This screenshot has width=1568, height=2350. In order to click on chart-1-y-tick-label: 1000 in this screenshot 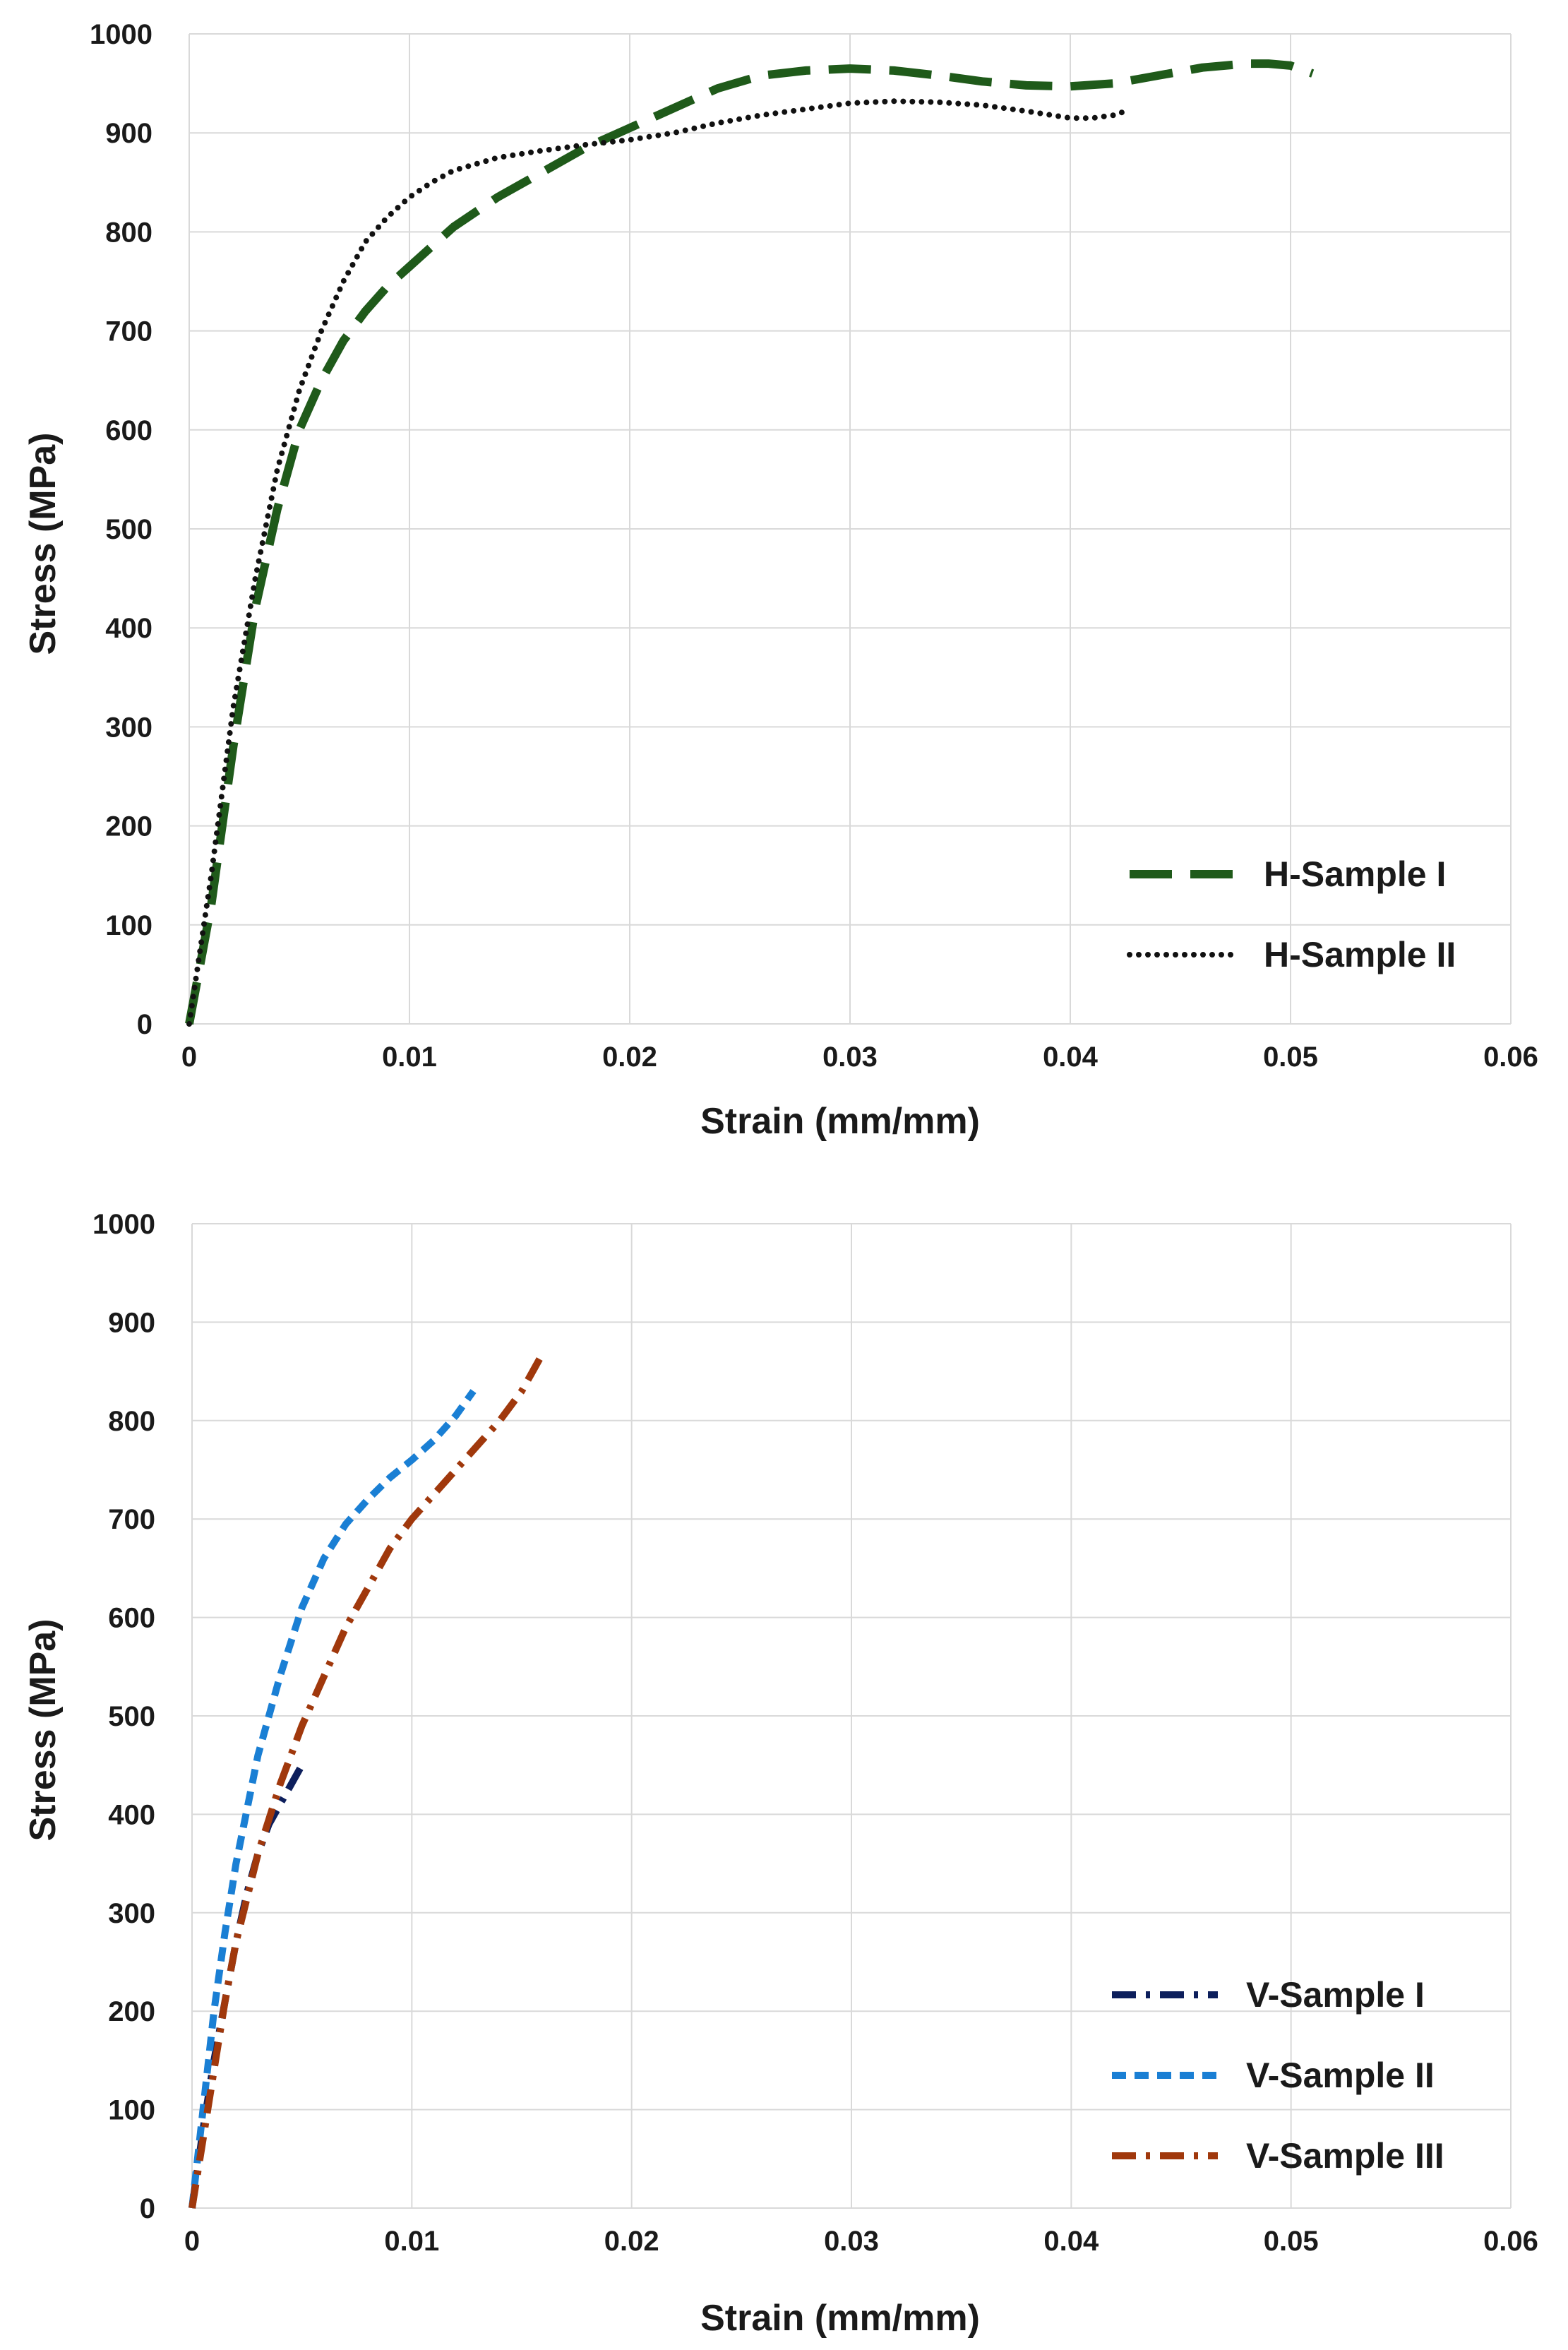, I will do `click(123, 1224)`.